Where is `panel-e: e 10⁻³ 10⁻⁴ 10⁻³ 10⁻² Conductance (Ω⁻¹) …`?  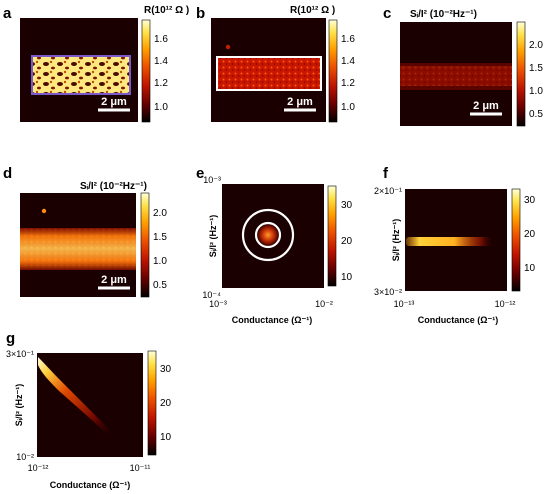 panel-e: e 10⁻³ 10⁻⁴ 10⁻³ 10⁻² Conductance (Ω⁻¹) … is located at coordinates (274, 245).